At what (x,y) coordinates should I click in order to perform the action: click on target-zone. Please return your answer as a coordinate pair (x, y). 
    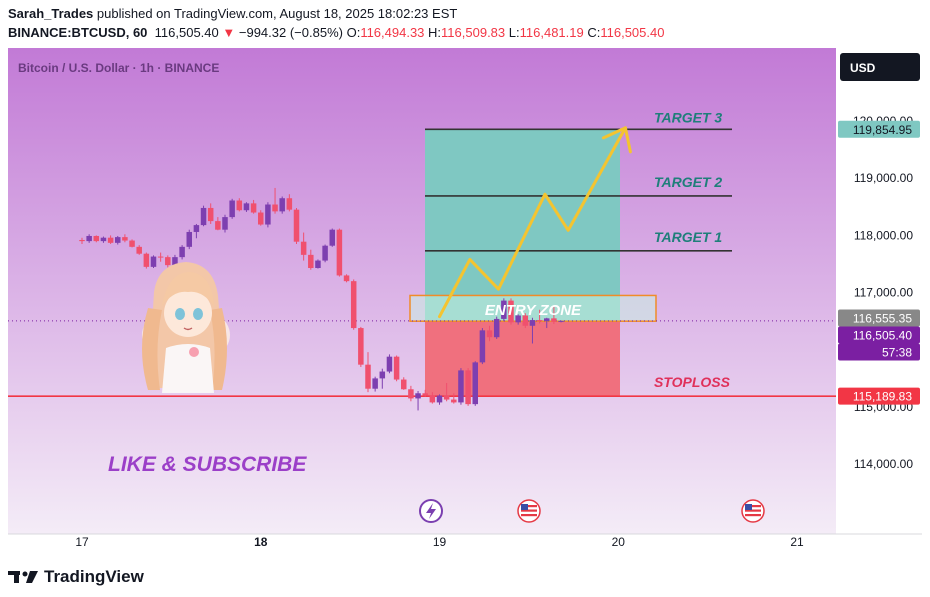
    Looking at the image, I should click on (522, 225).